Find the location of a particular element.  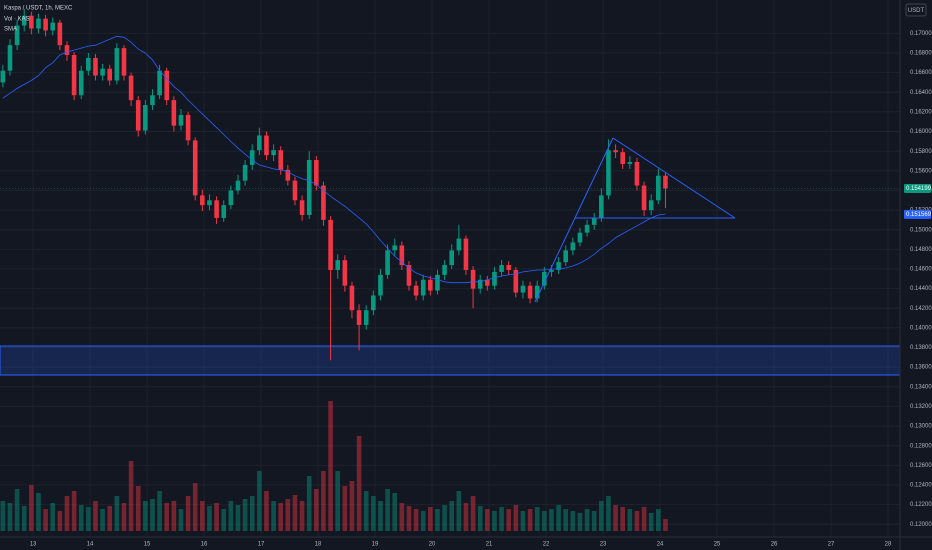

x-tick-label: 13 is located at coordinates (33, 545).